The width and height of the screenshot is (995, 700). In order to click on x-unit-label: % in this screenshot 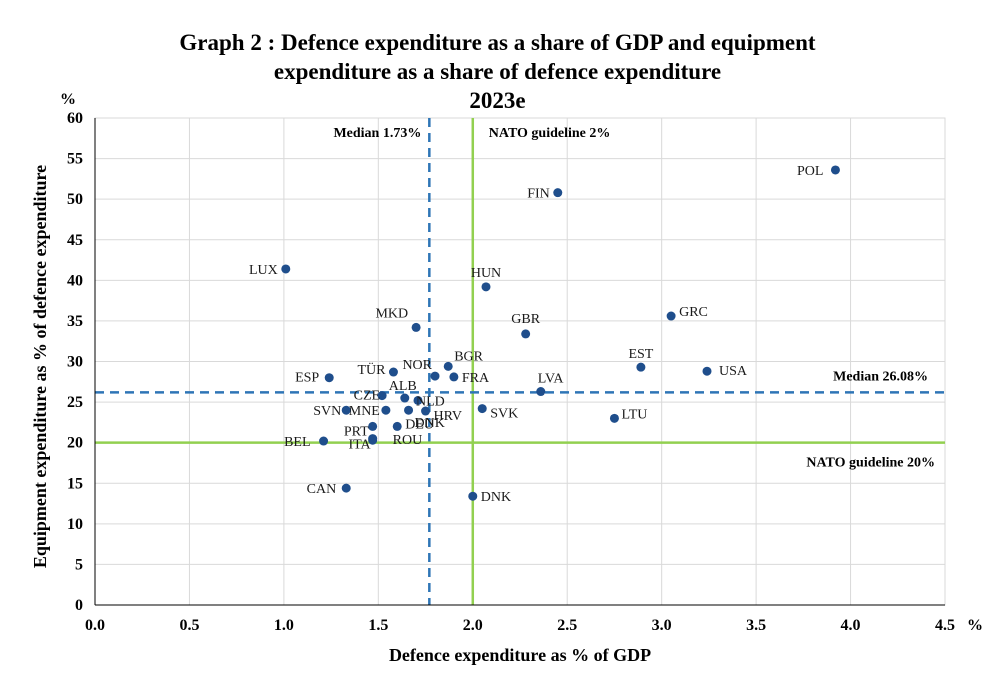, I will do `click(975, 625)`.